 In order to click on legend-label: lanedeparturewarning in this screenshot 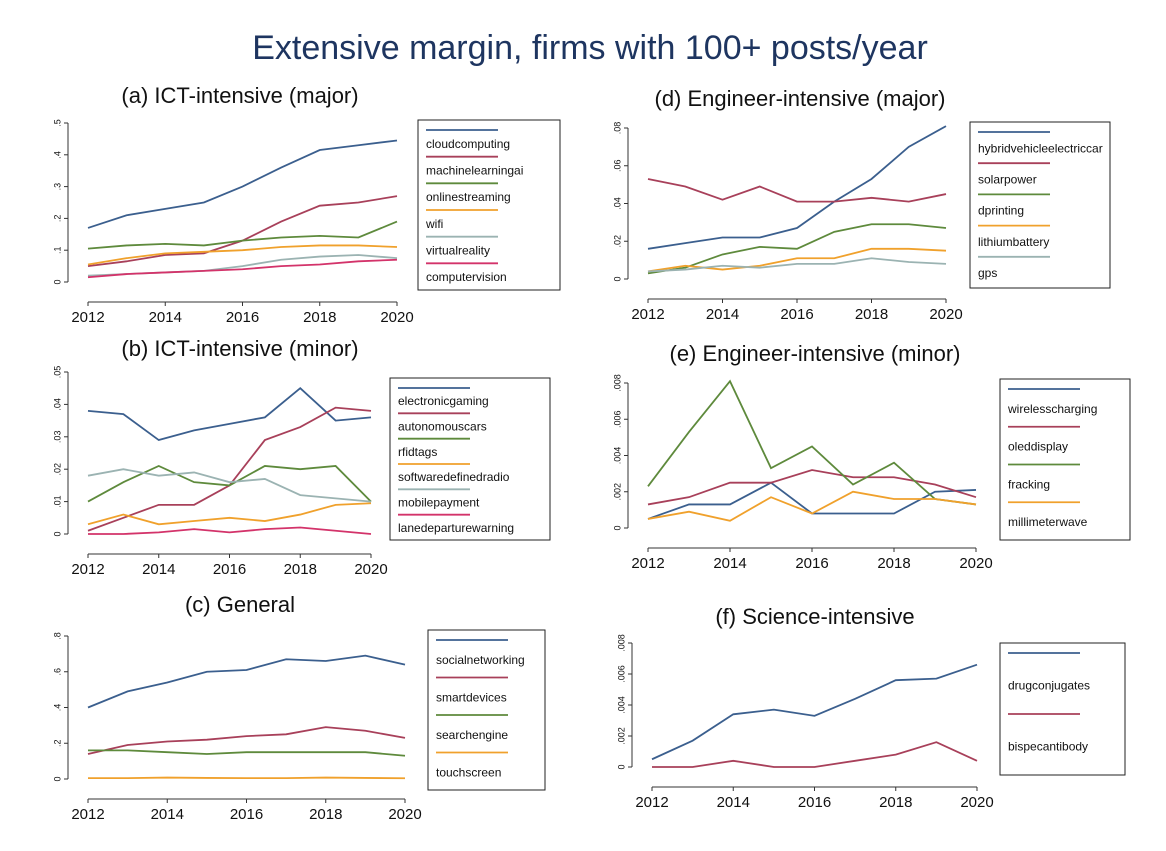, I will do `click(456, 528)`.